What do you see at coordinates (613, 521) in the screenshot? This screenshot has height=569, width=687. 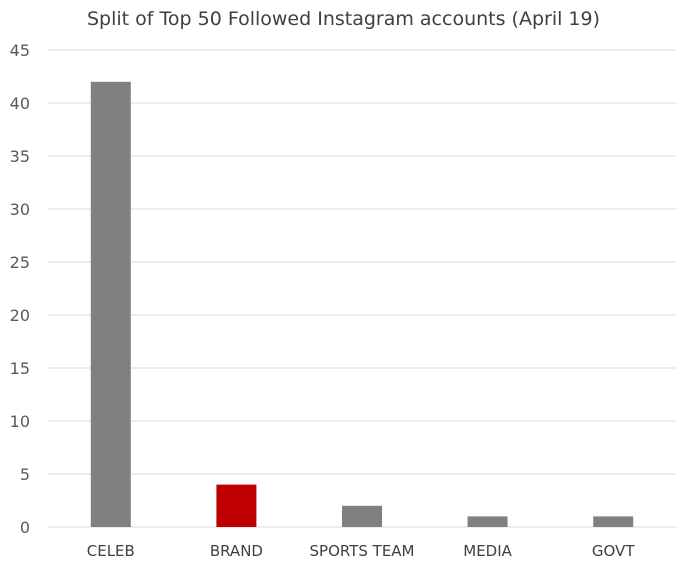 I see `bar-govt` at bounding box center [613, 521].